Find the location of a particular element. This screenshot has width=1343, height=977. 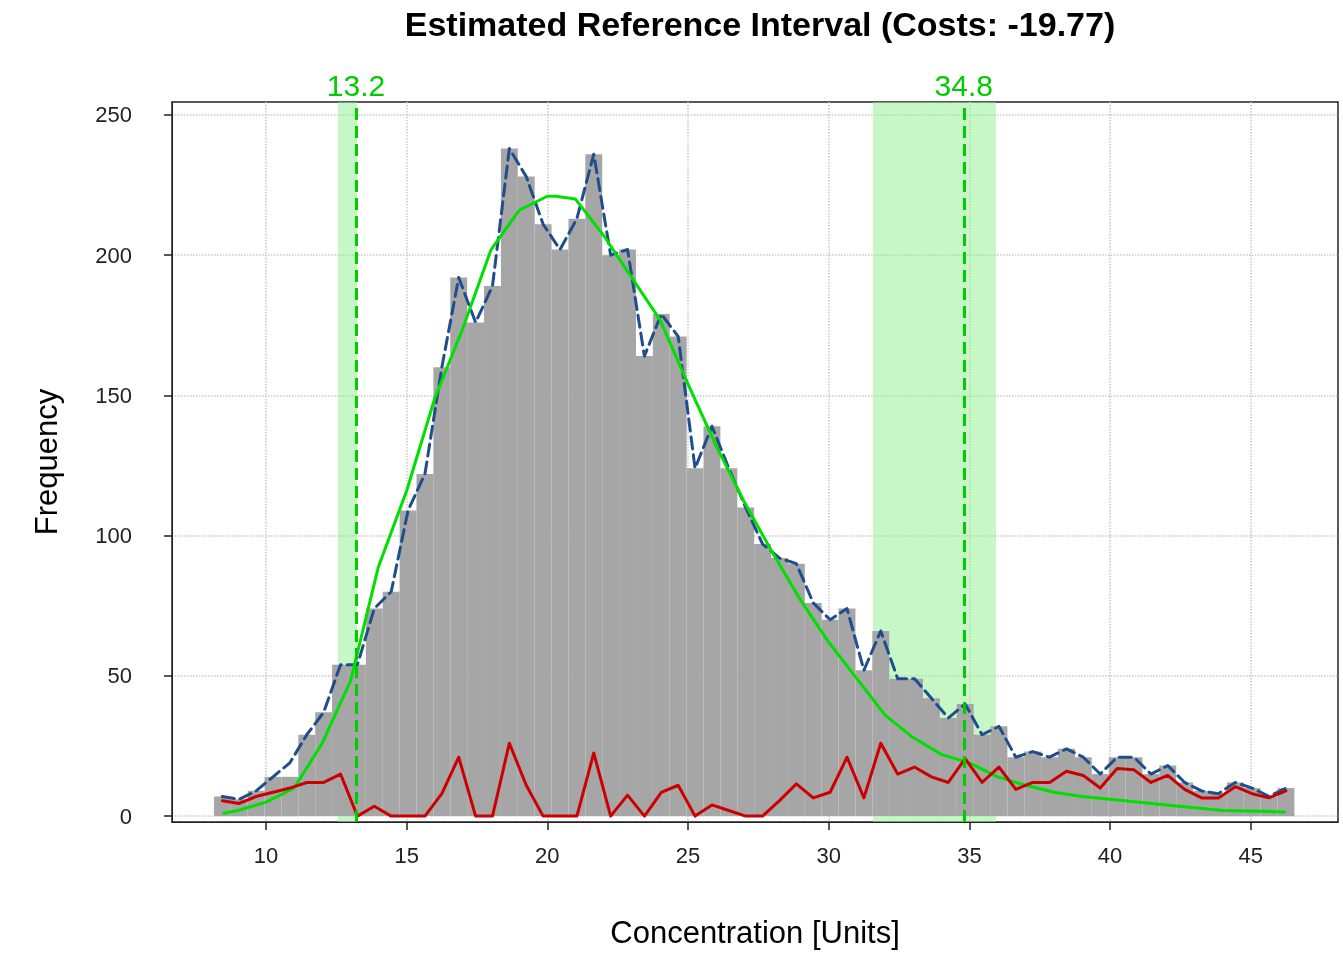

y-tick-label: 0 is located at coordinates (125, 816).